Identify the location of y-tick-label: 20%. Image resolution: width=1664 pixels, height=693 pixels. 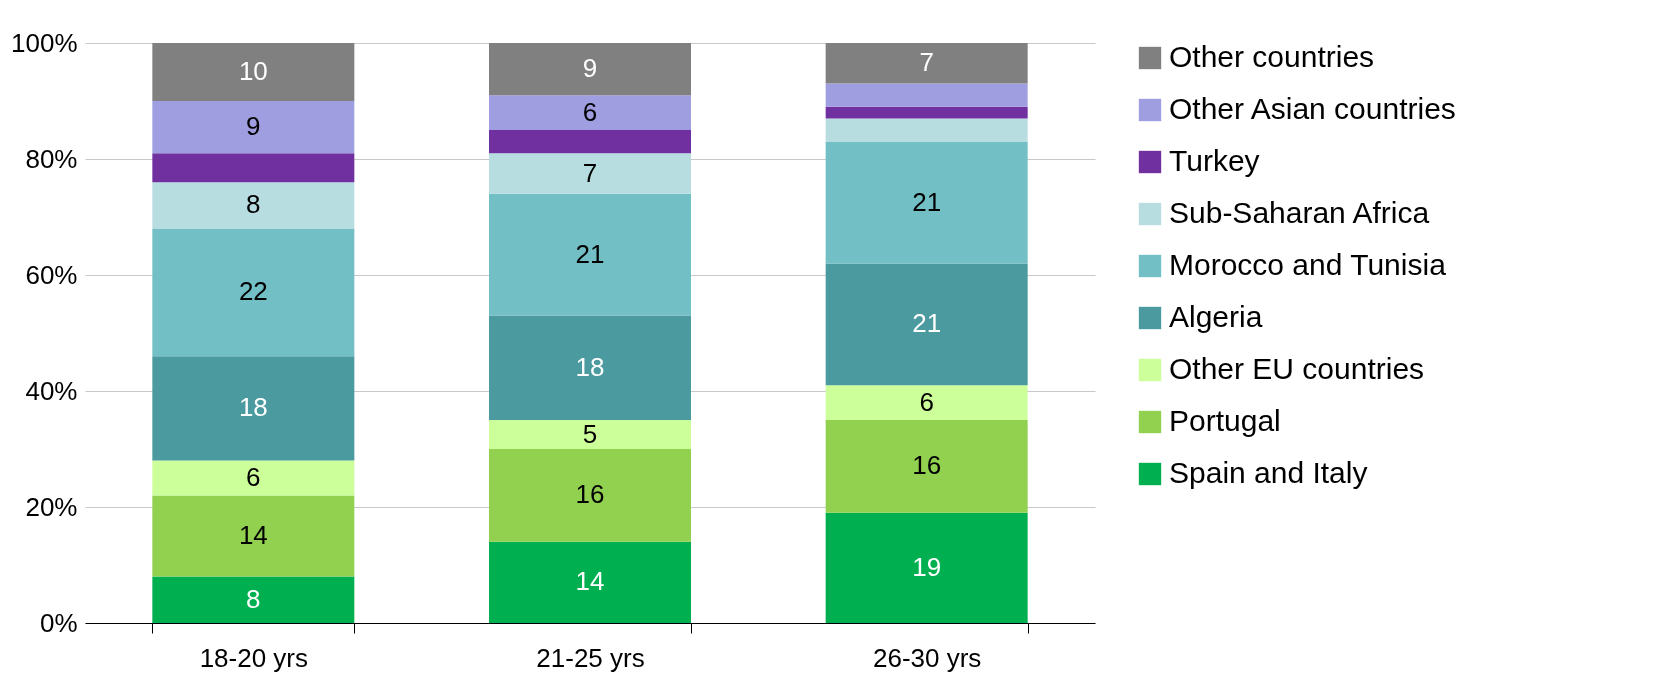
(51, 506).